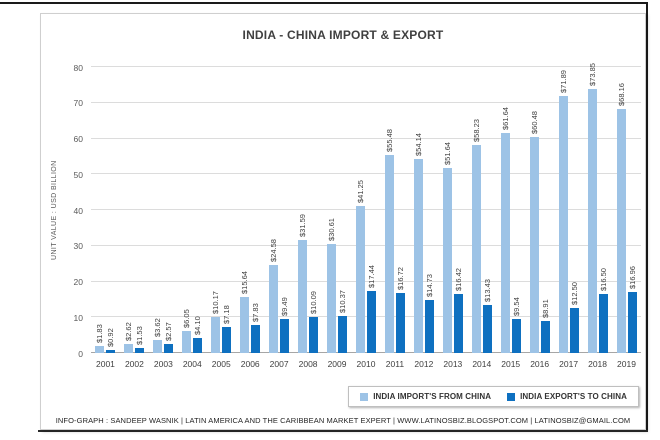 The height and width of the screenshot is (440, 660). Describe the element at coordinates (343, 334) in the screenshot. I see `bar-export-2009` at that location.